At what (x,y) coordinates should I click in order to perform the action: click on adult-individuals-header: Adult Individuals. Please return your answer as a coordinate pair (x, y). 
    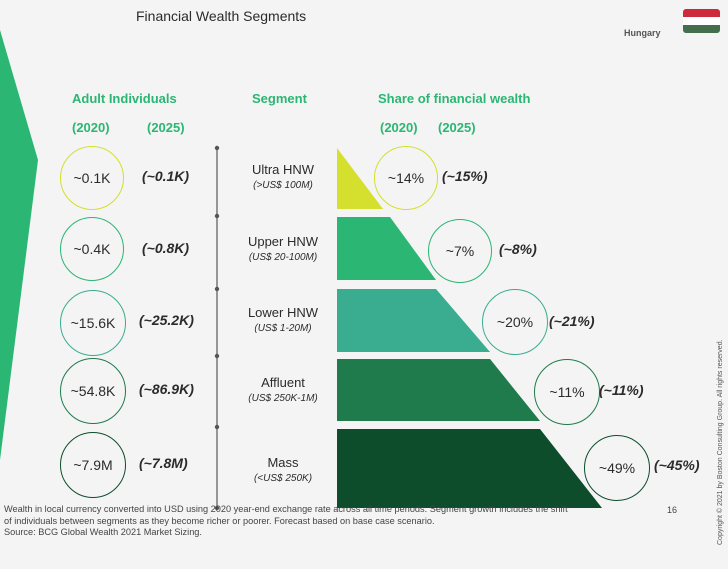
    Looking at the image, I should click on (124, 98).